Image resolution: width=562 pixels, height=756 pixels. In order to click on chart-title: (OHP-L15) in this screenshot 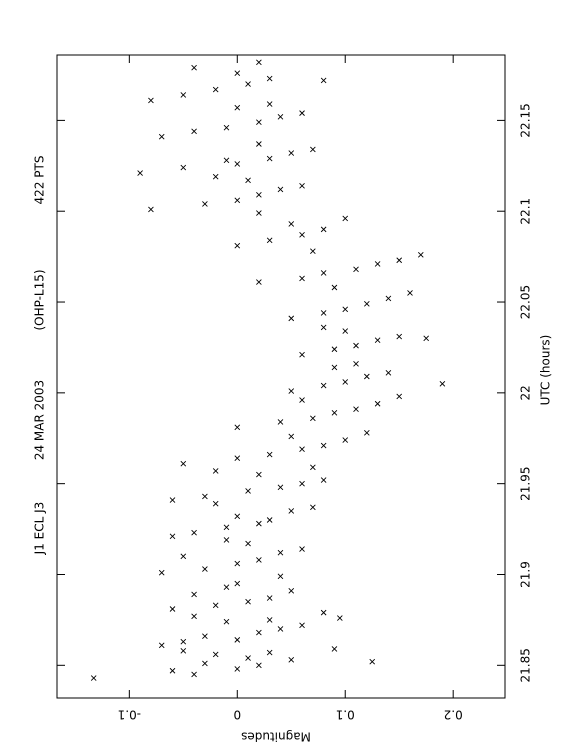, I will do `click(40, 299)`.